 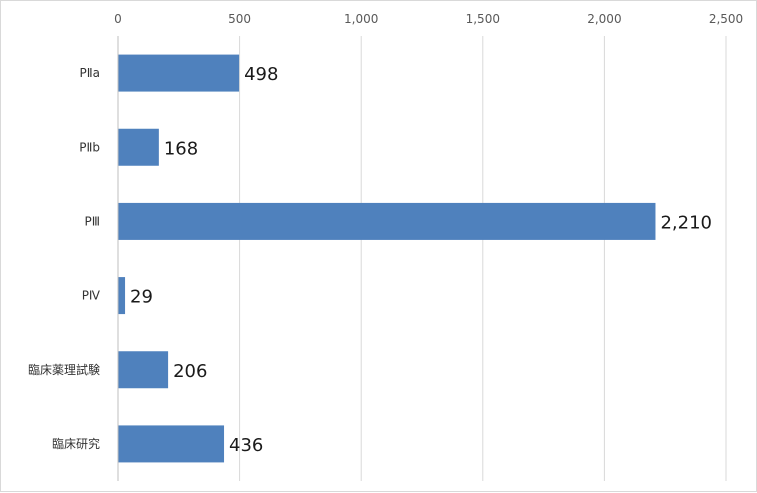 What do you see at coordinates (246, 445) in the screenshot?
I see `data-label: 436` at bounding box center [246, 445].